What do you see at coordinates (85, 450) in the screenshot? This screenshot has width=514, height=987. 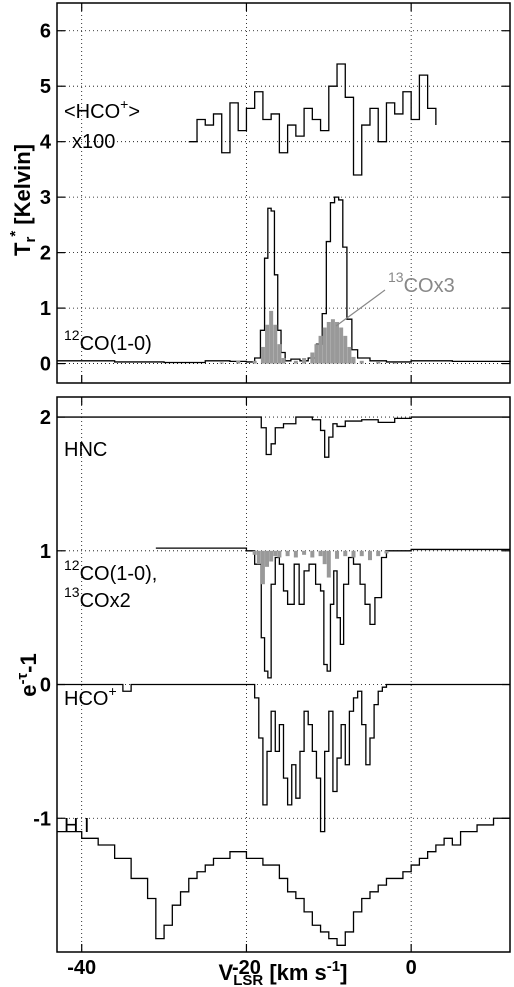 I see `hnc-label: HNC` at bounding box center [85, 450].